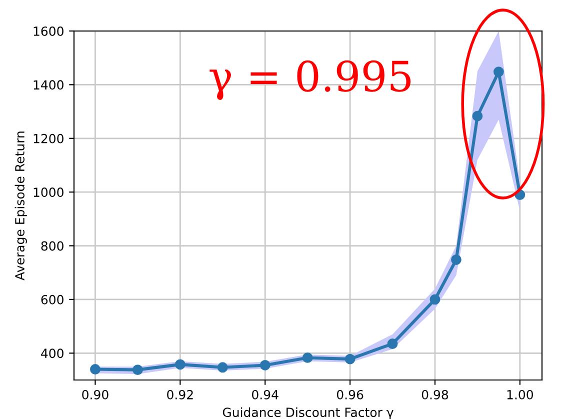 The image size is (572, 419). I want to click on y-tick-label: 1200, so click(49, 139).